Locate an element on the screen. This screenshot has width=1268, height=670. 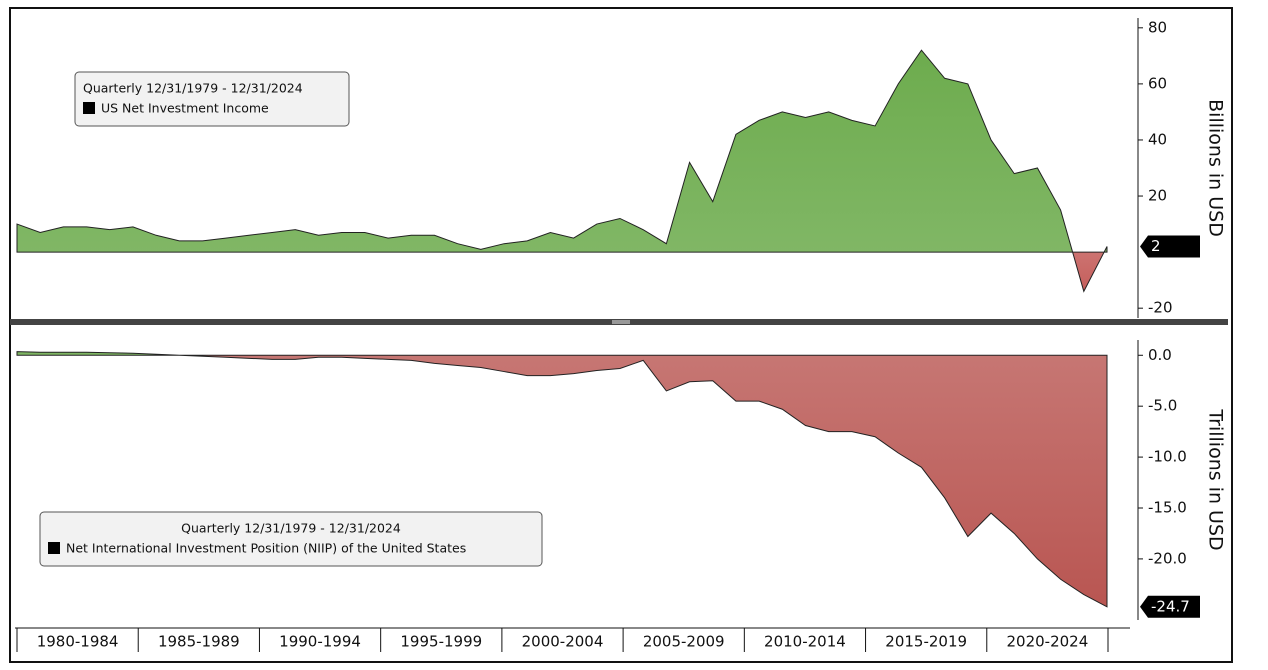
y-tick-label: -15.0 is located at coordinates (1167, 508).